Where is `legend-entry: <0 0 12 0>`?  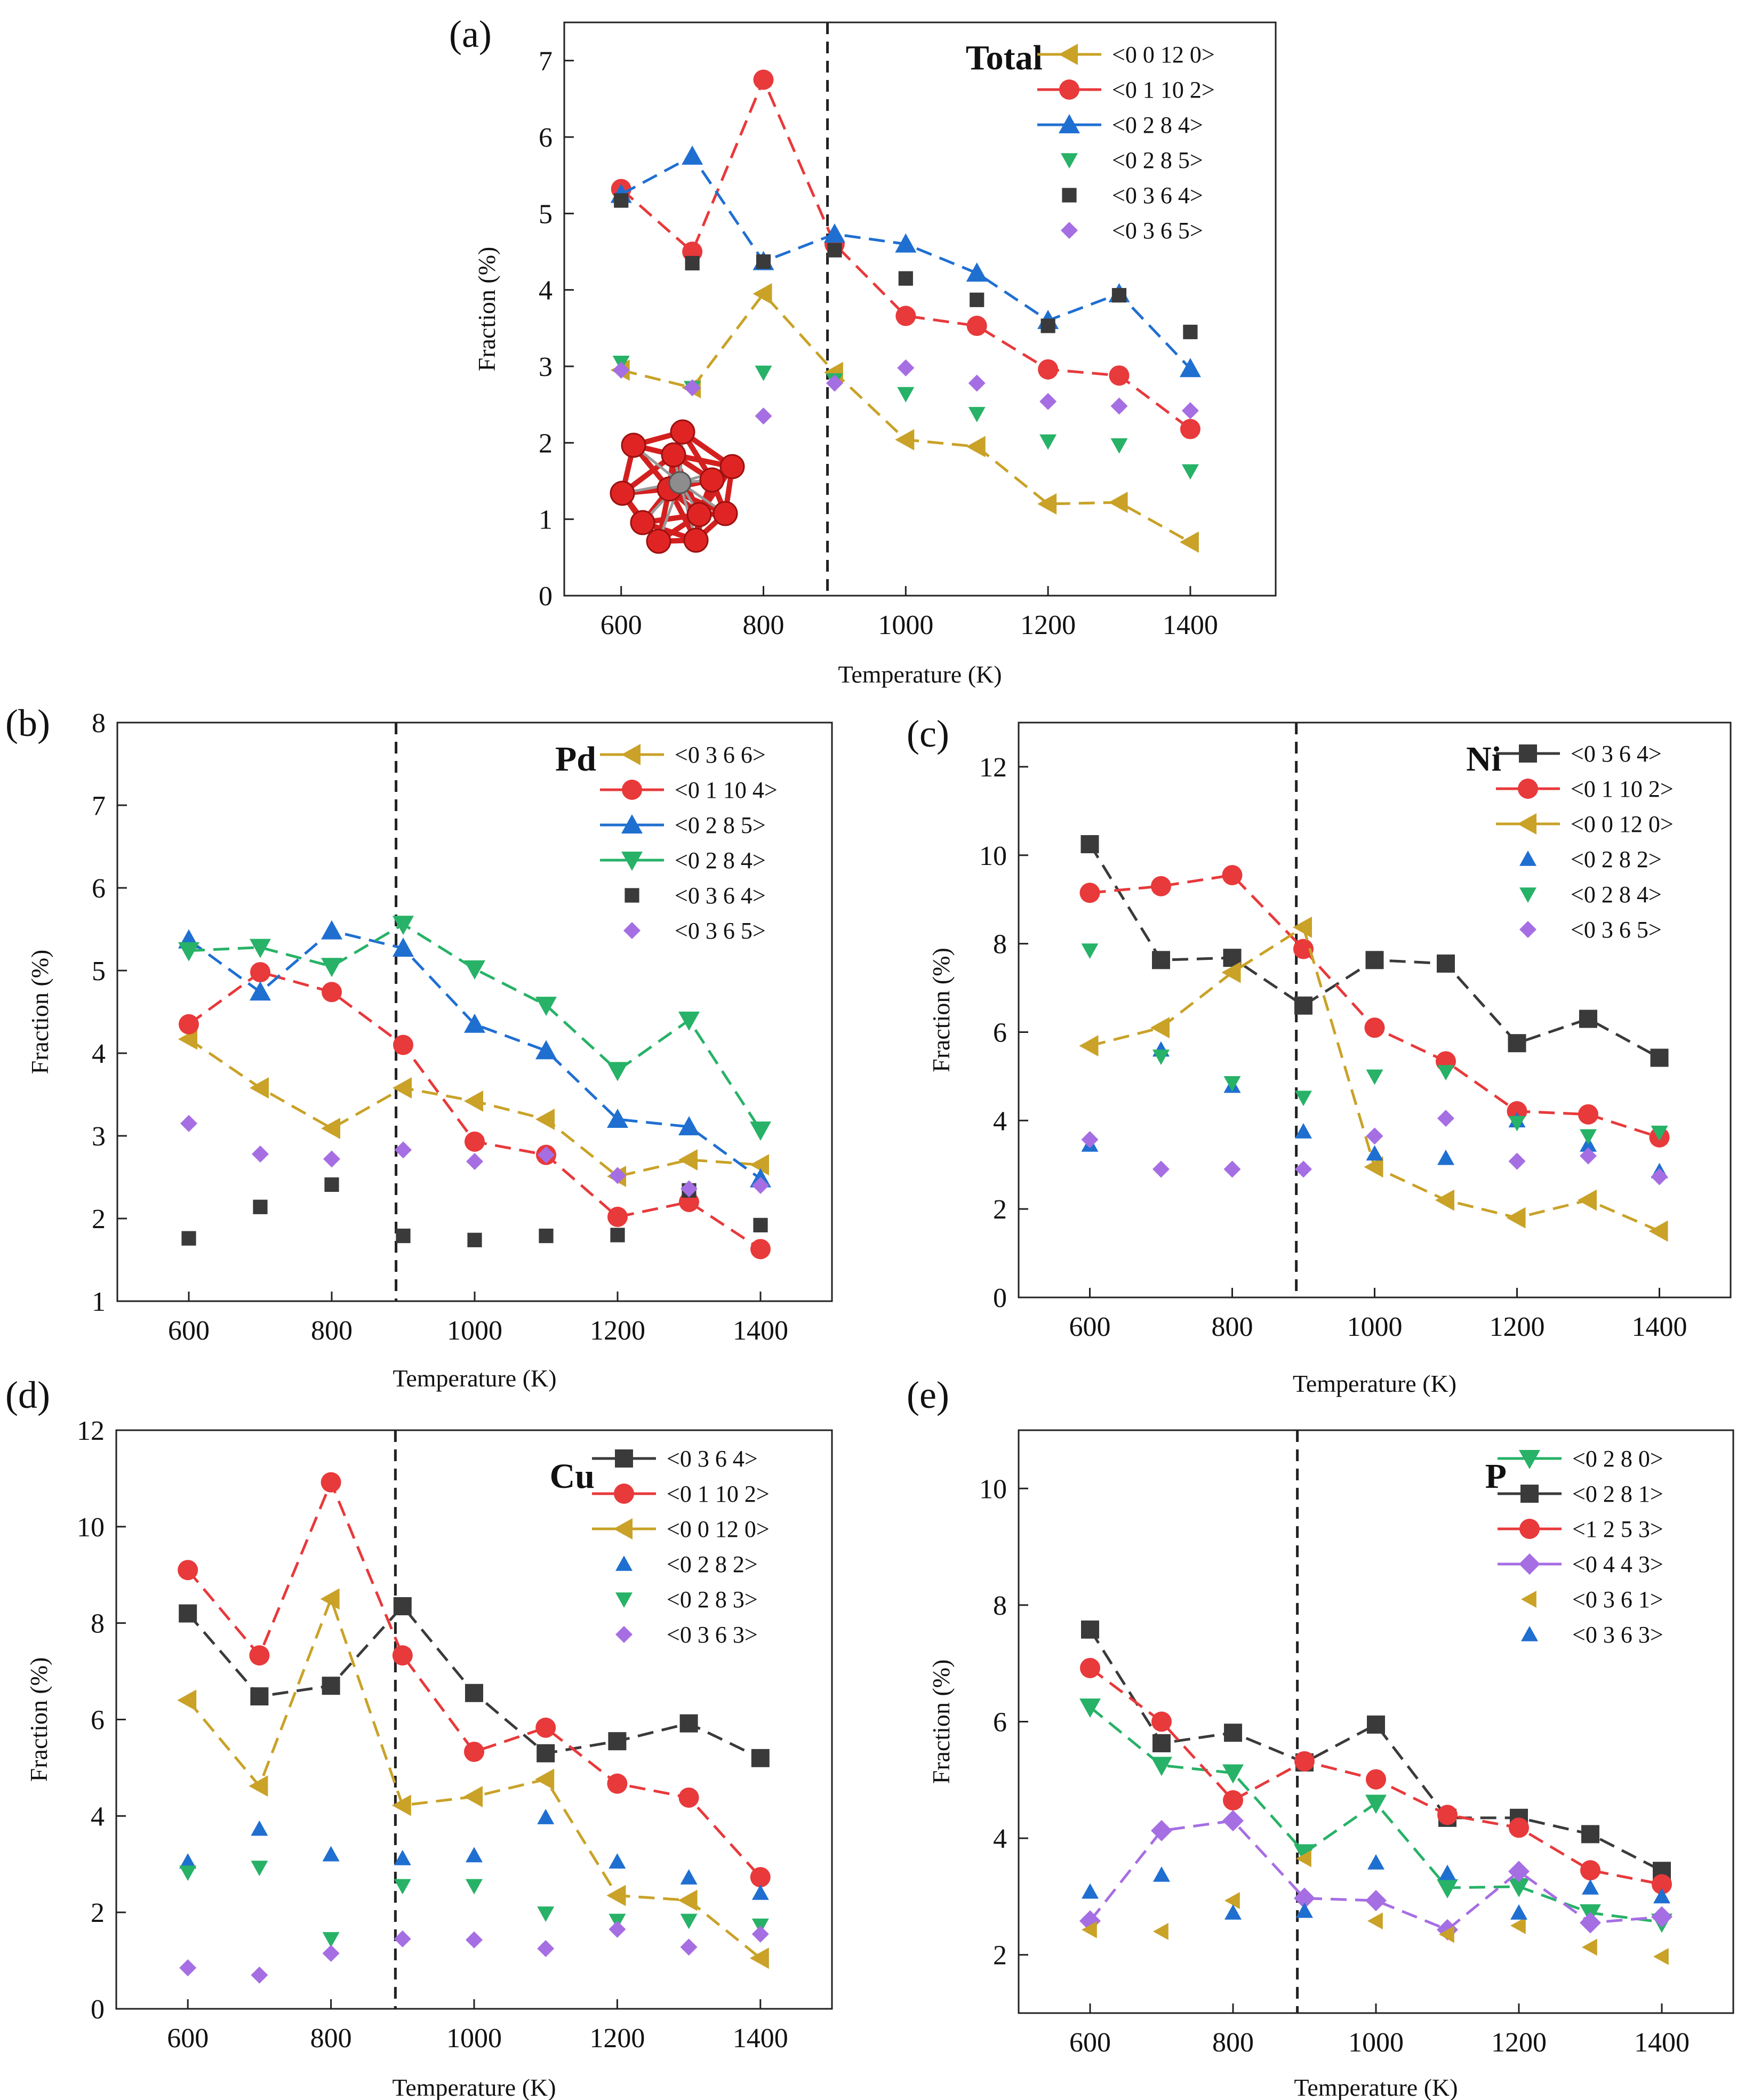 legend-entry: <0 0 12 0> is located at coordinates (1622, 824).